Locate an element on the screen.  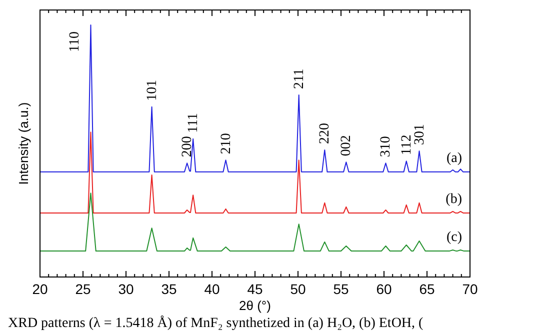
annotation: 112 is located at coordinates (406, 145).